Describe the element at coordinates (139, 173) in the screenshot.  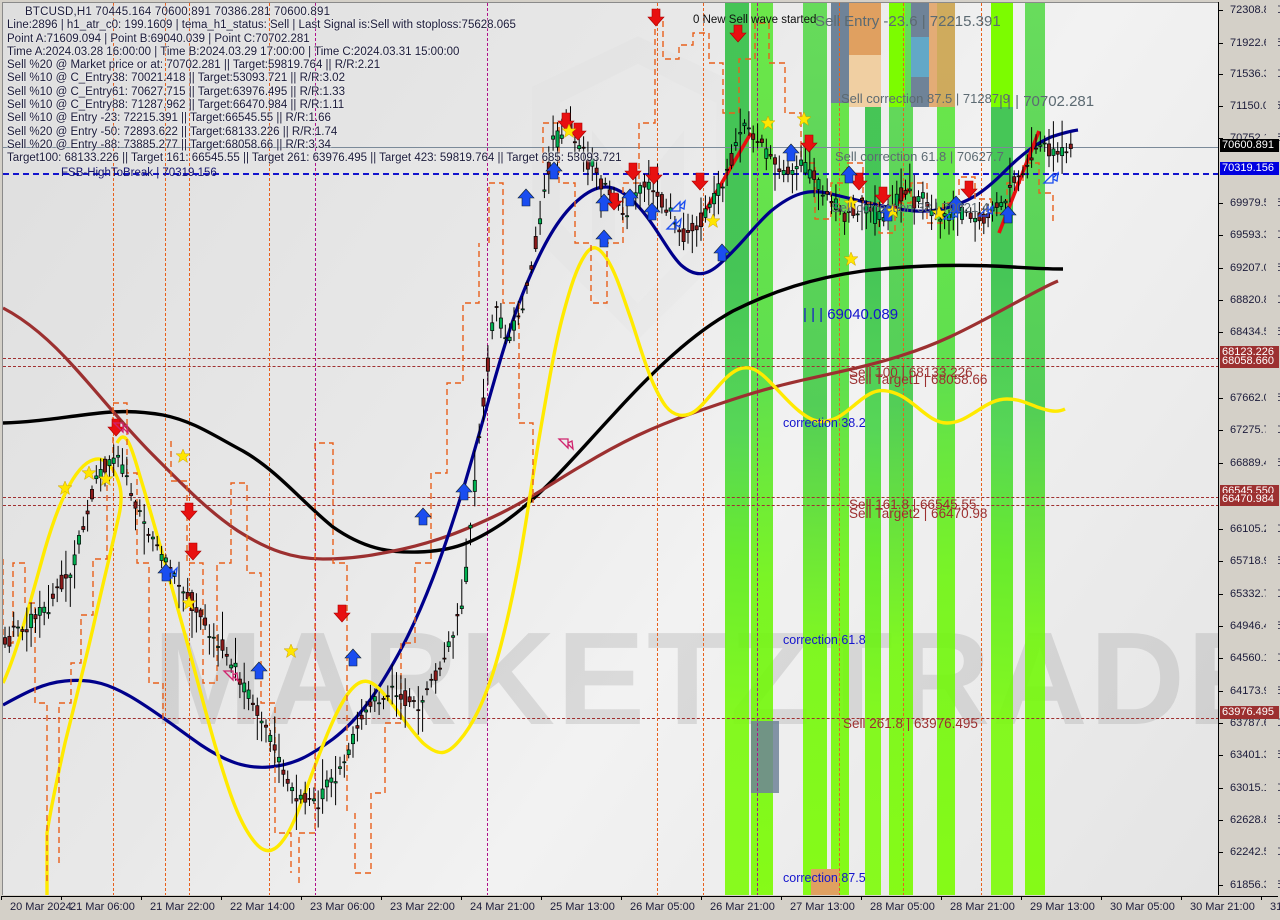
I see `label-fsb-high-to-break: FSB-HighToBreak | 70319.156` at that location.